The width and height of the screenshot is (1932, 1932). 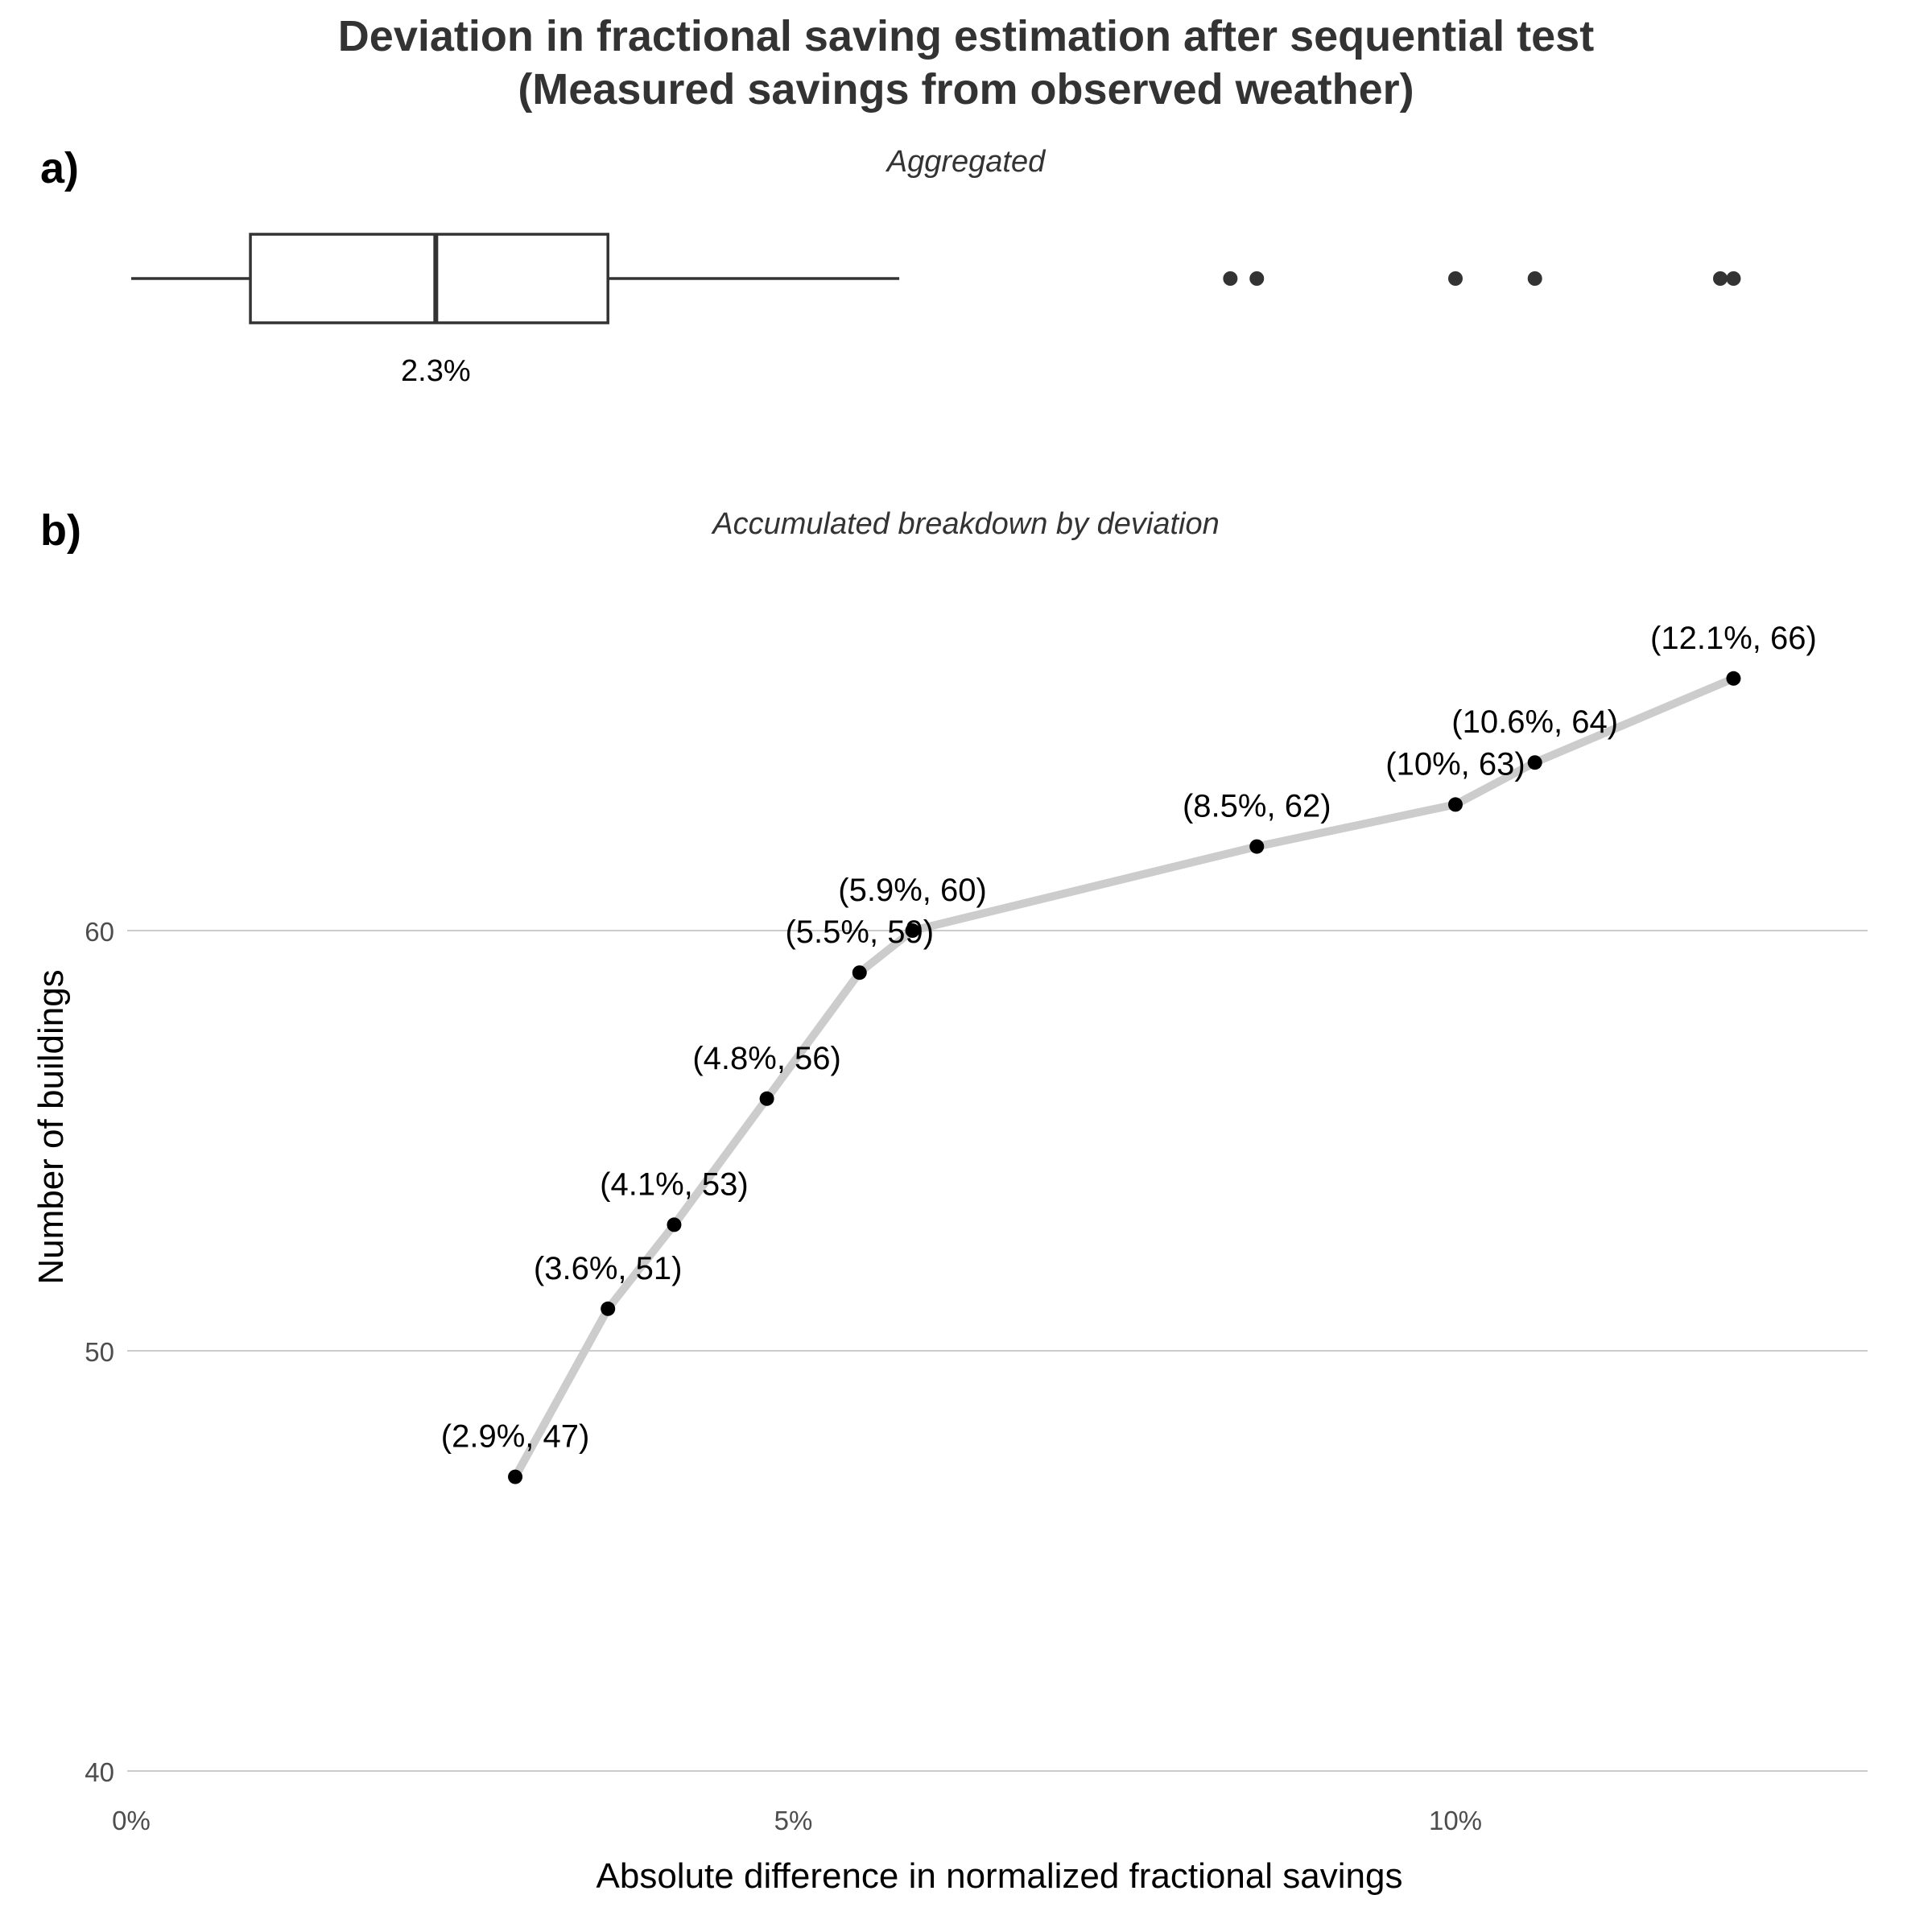 I want to click on panel-b-subtitle: Accumulated breakdown by deviation, so click(x=966, y=524).